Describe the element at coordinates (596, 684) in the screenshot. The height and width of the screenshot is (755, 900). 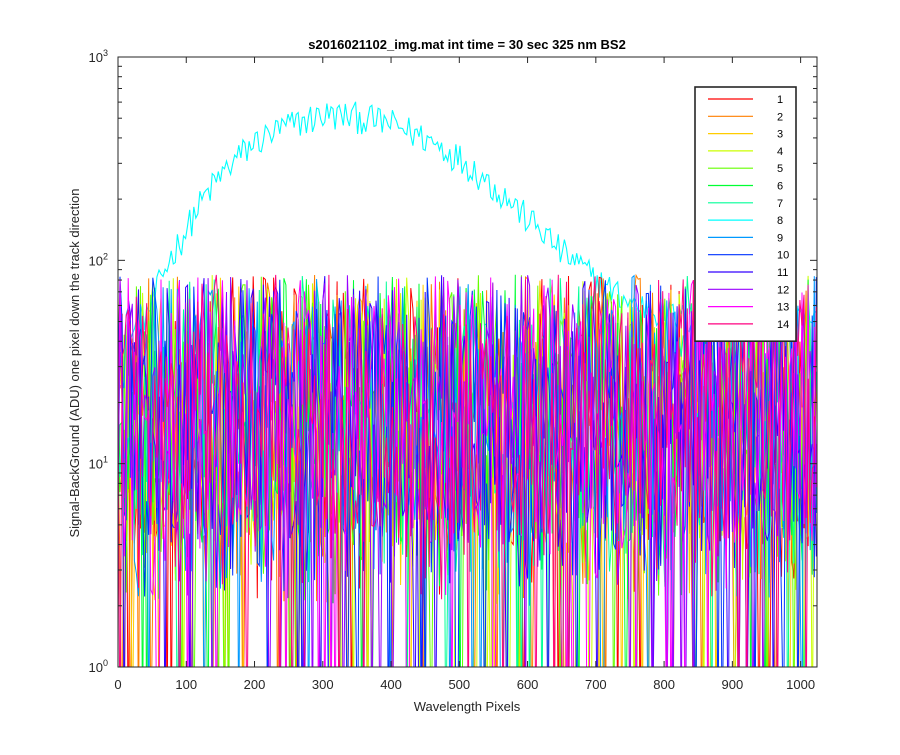
I see `x-tick-label: 700` at that location.